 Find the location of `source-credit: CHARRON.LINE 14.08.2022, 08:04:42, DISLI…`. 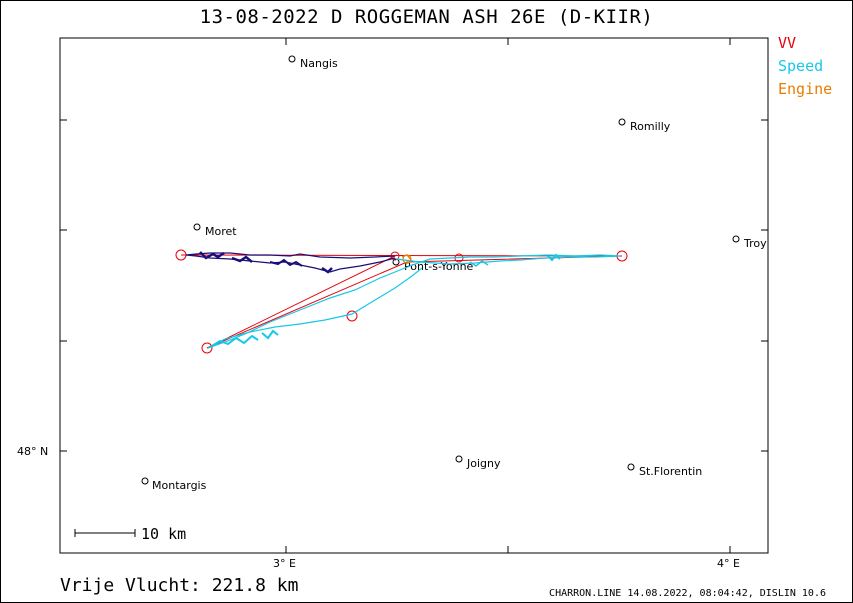

source-credit: CHARRON.LINE 14.08.2022, 08:04:42, DISLI… is located at coordinates (687, 593).